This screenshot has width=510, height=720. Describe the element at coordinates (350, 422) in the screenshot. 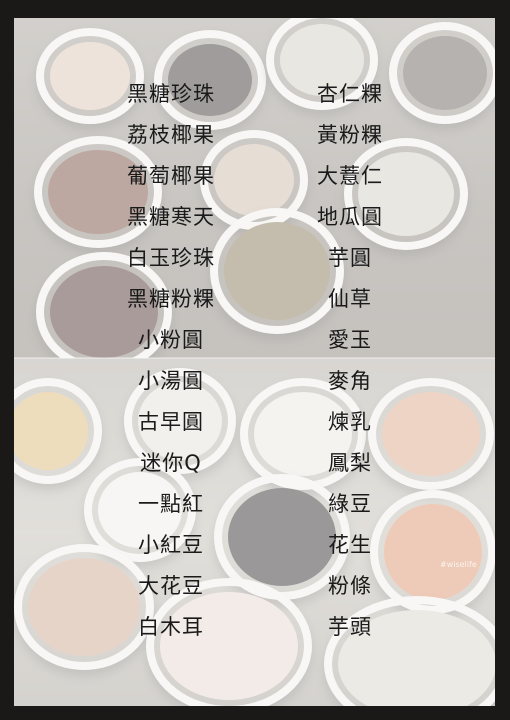

I see `menu-item-right: 煉乳` at that location.